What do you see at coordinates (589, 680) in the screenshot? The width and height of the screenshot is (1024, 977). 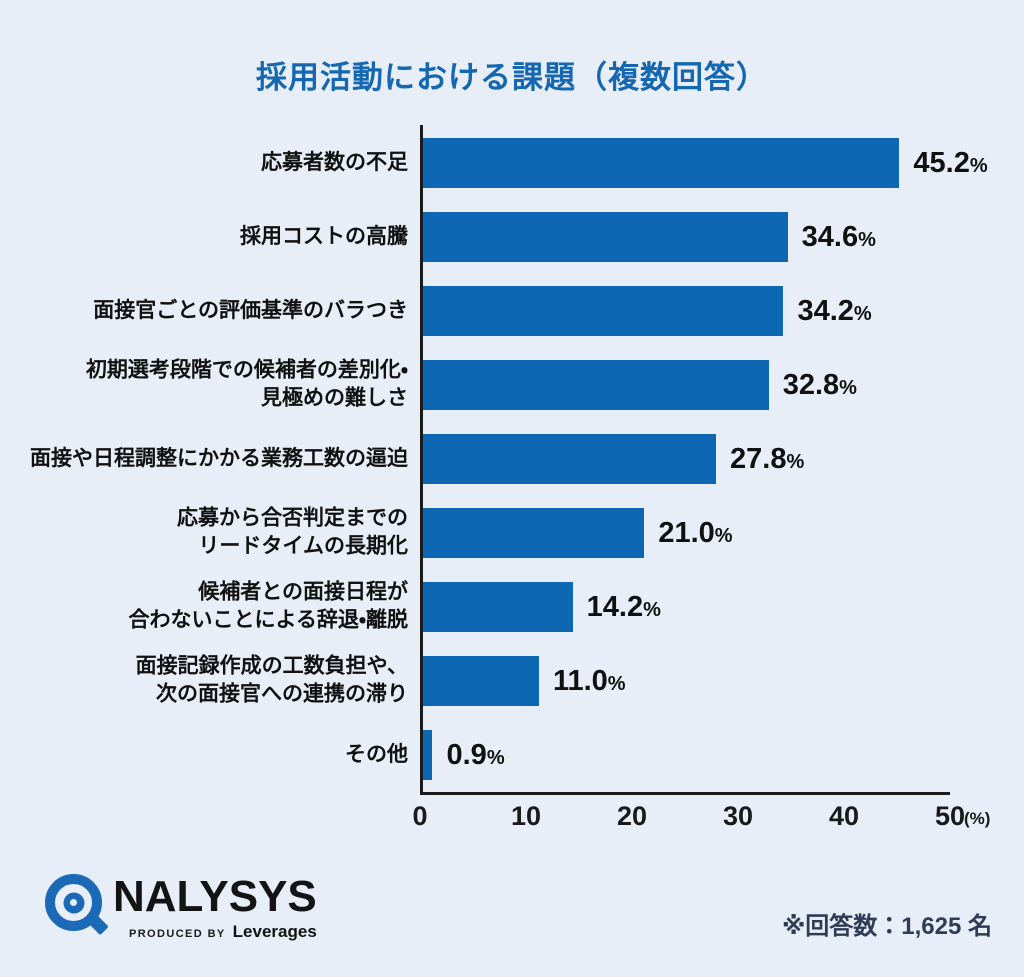 I see `value-label: 11.0%` at bounding box center [589, 680].